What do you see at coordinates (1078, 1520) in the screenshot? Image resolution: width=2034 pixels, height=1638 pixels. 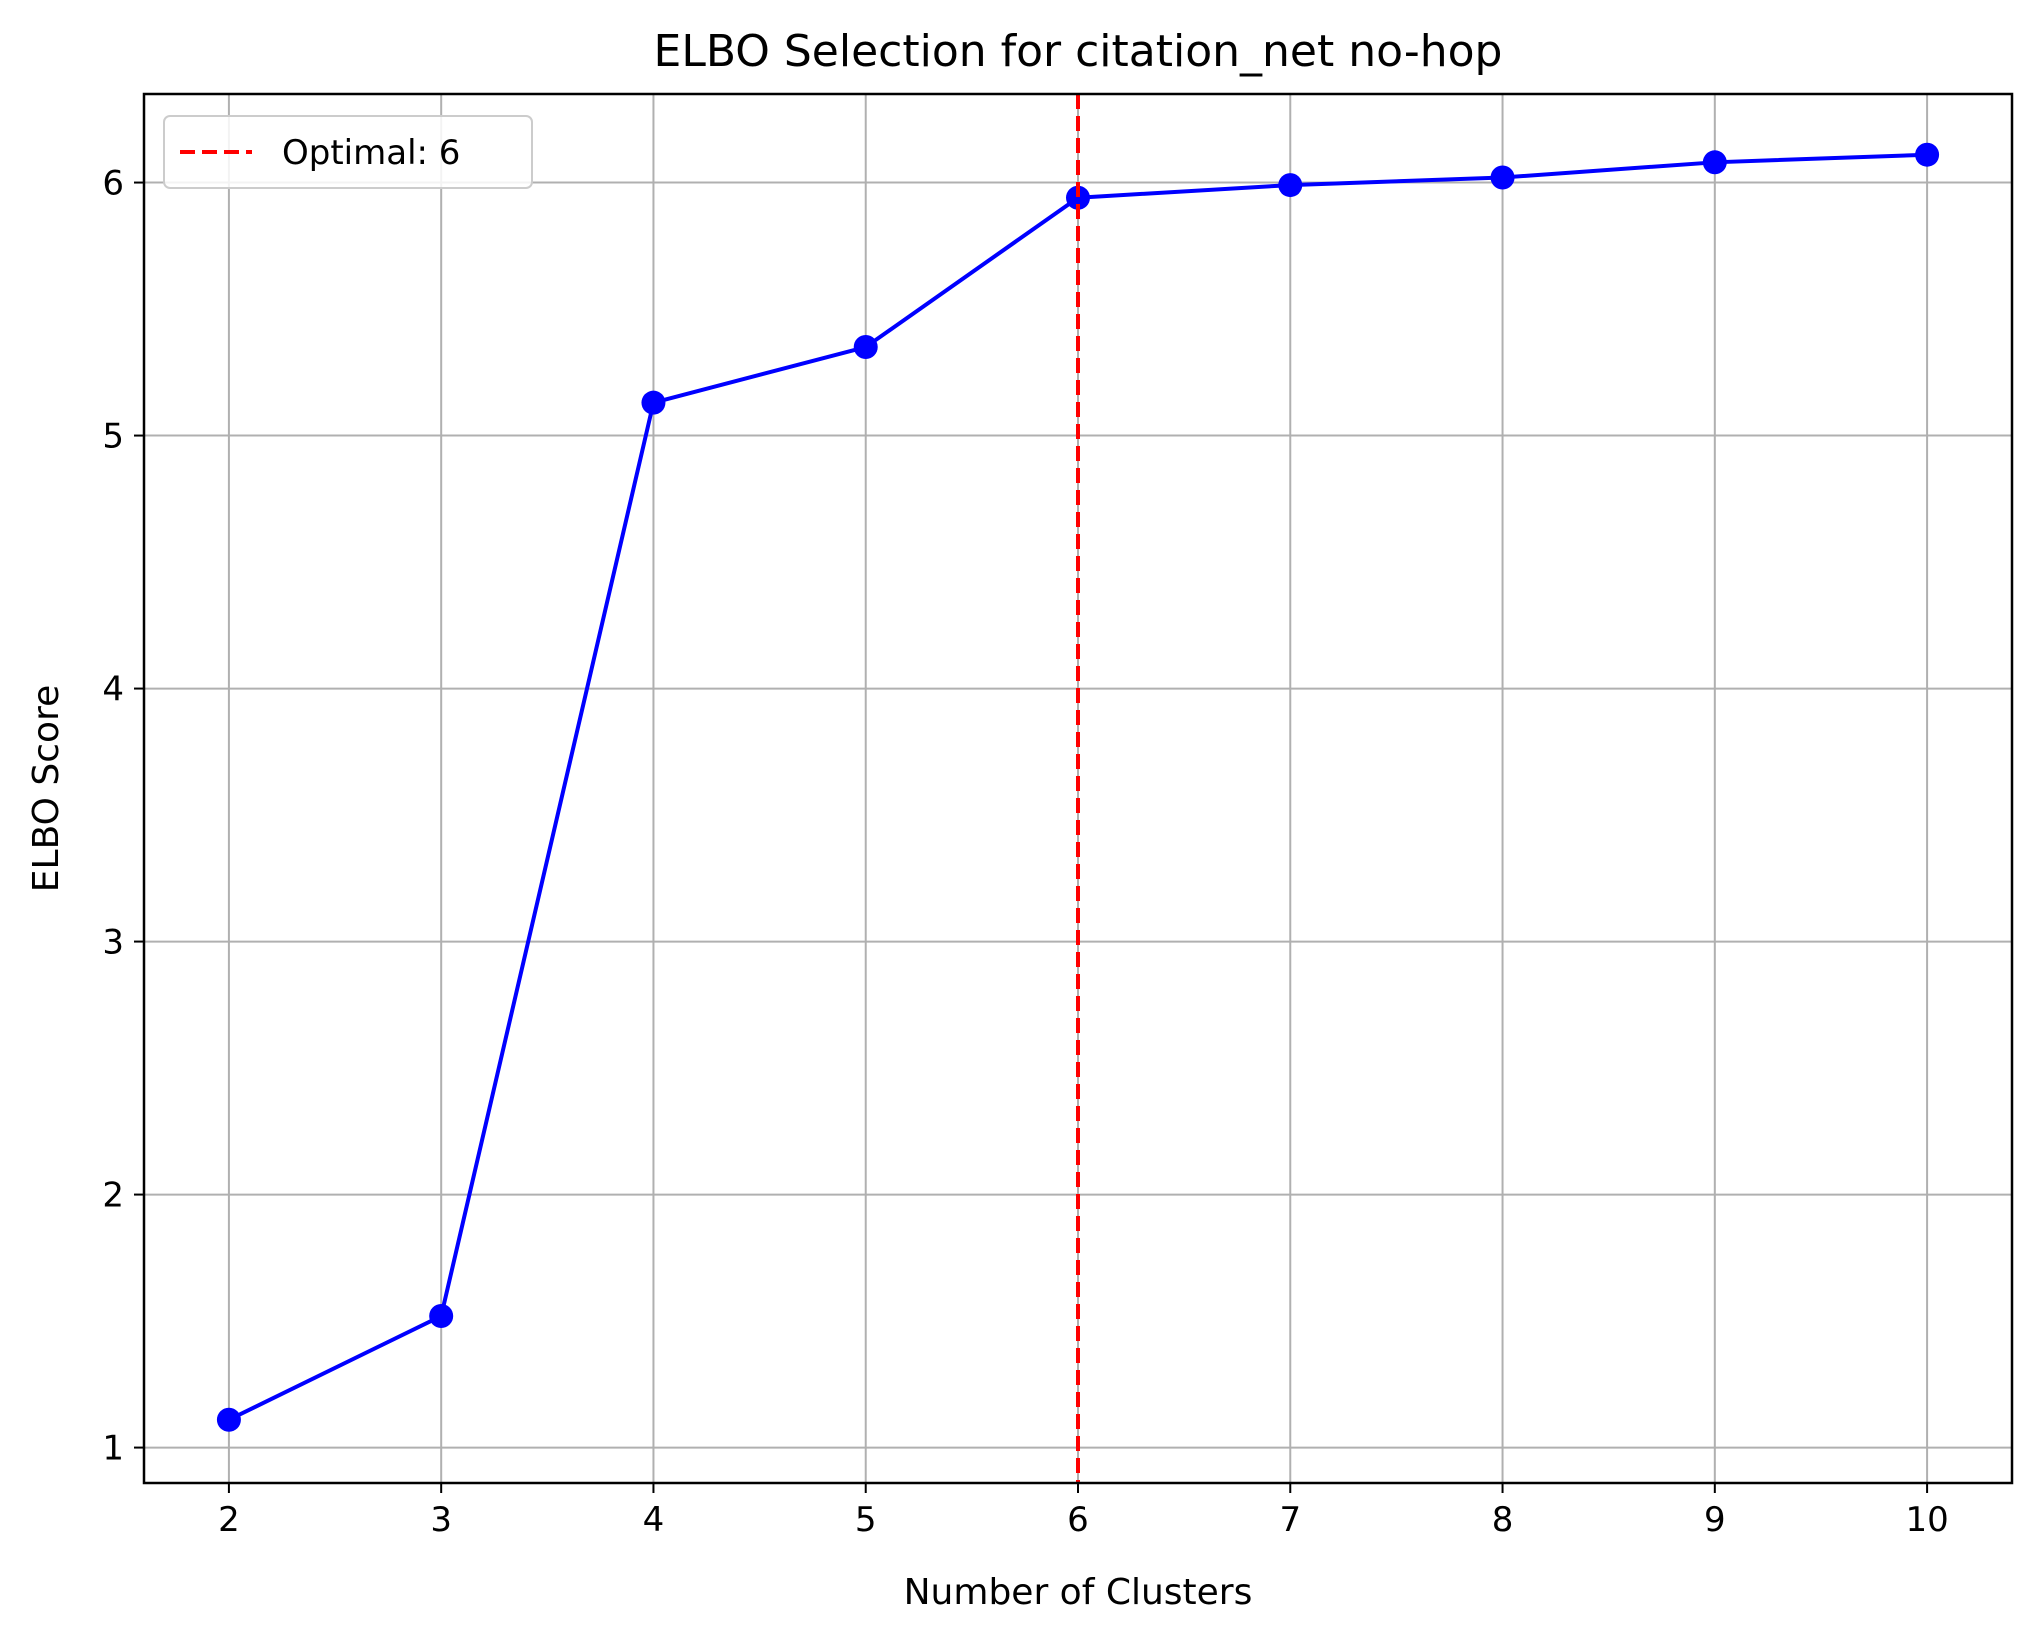 I see `x-tick-label: 6` at bounding box center [1078, 1520].